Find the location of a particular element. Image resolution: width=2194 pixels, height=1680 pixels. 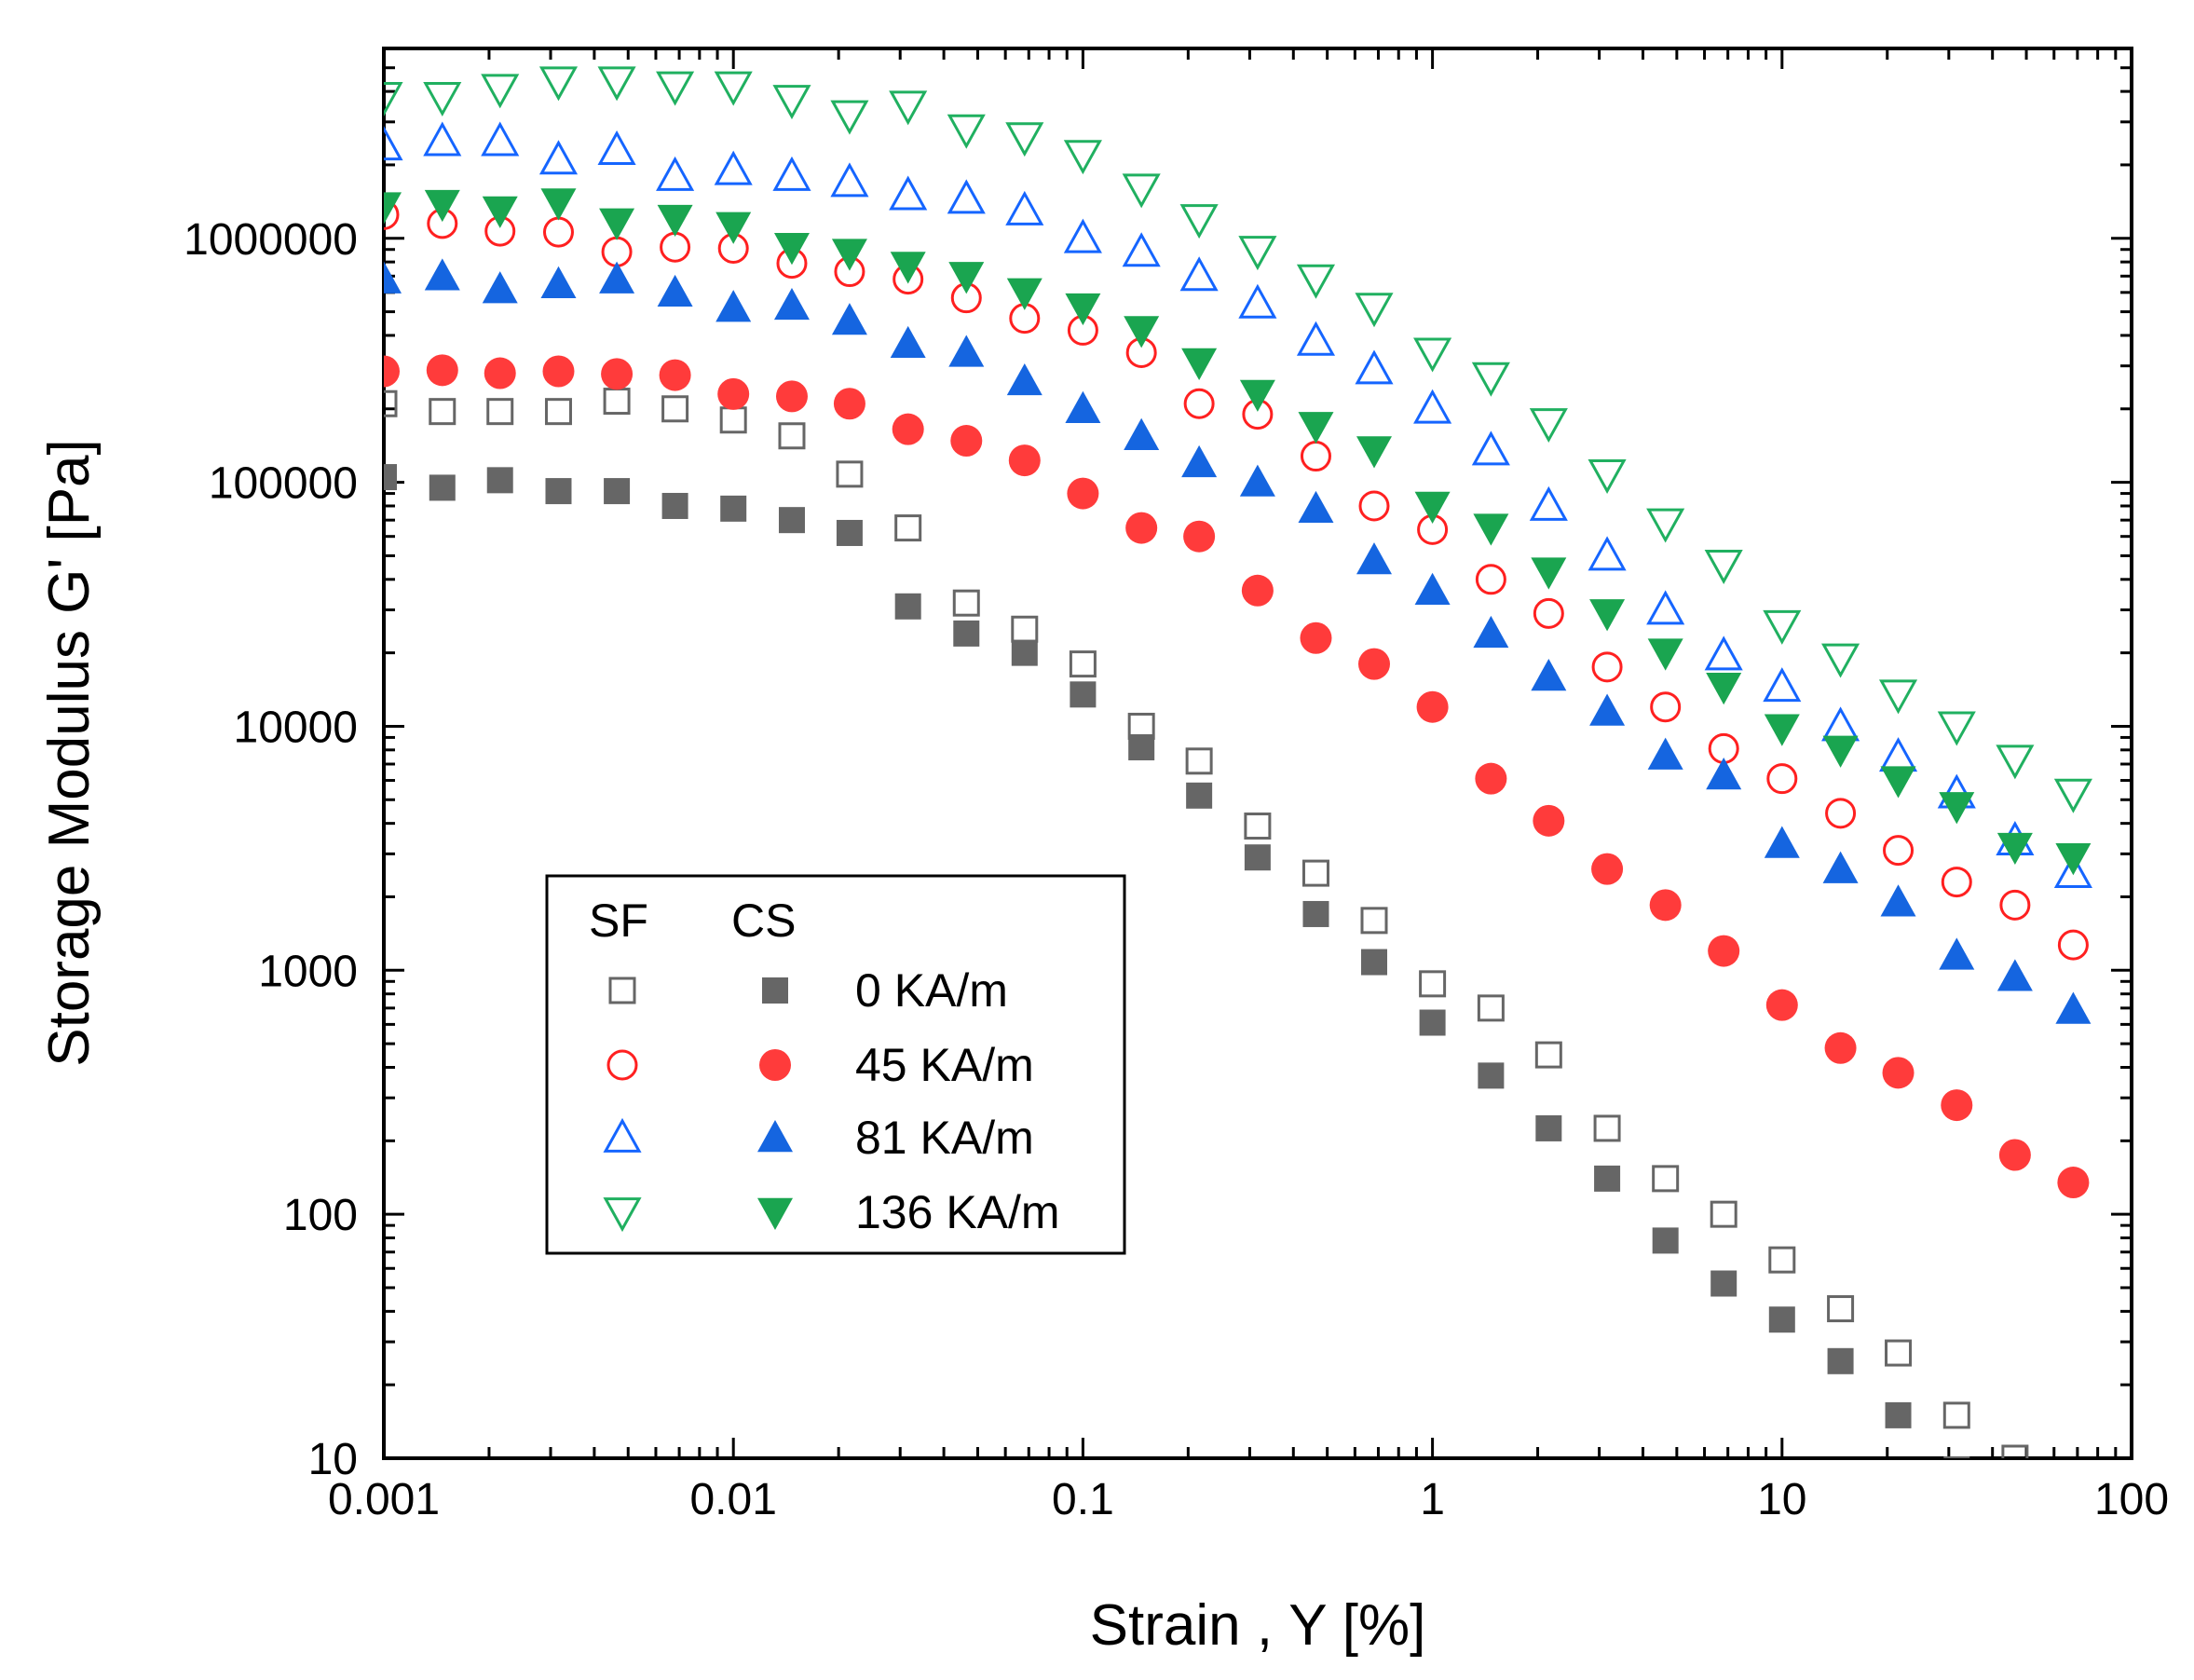

y-axis-title: Storage Modulus G' [Pa] is located at coordinates (70, 753).